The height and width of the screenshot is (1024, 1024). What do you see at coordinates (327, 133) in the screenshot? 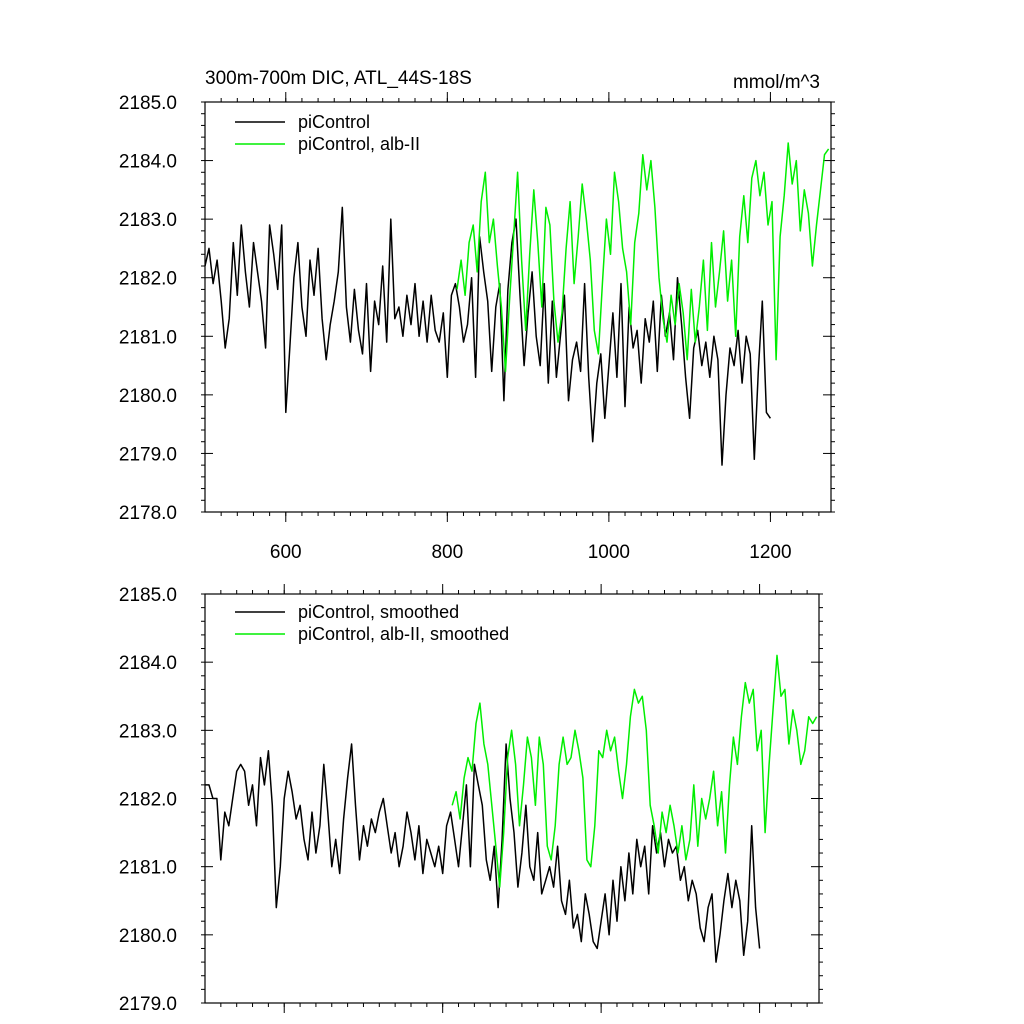
I see `top-legend: piControl piControl, alb-II` at bounding box center [327, 133].